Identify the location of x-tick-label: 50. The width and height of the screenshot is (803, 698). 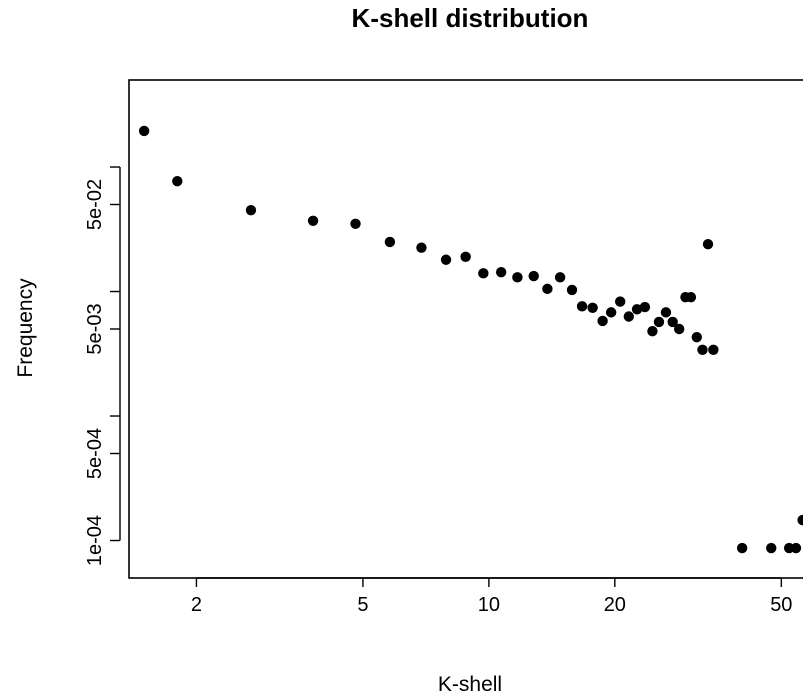
(781, 605).